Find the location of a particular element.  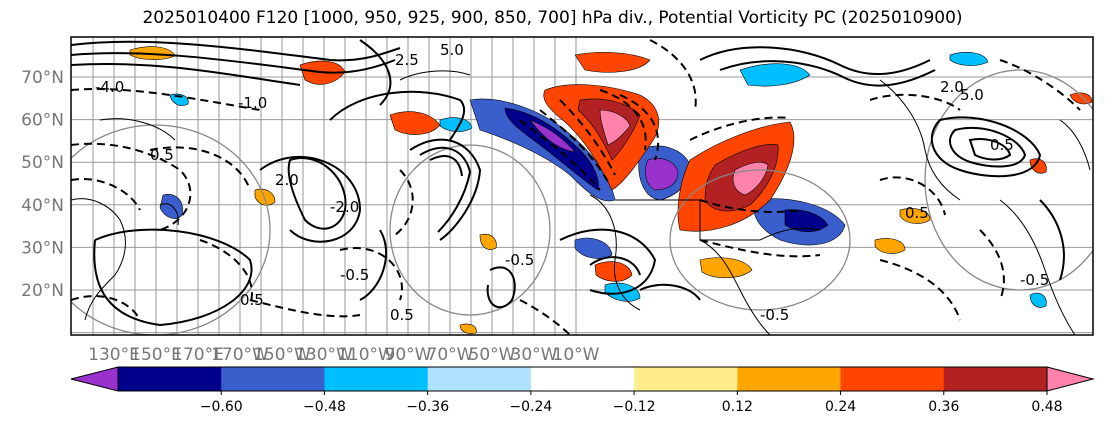

contour-label: -2.0 is located at coordinates (344, 207).